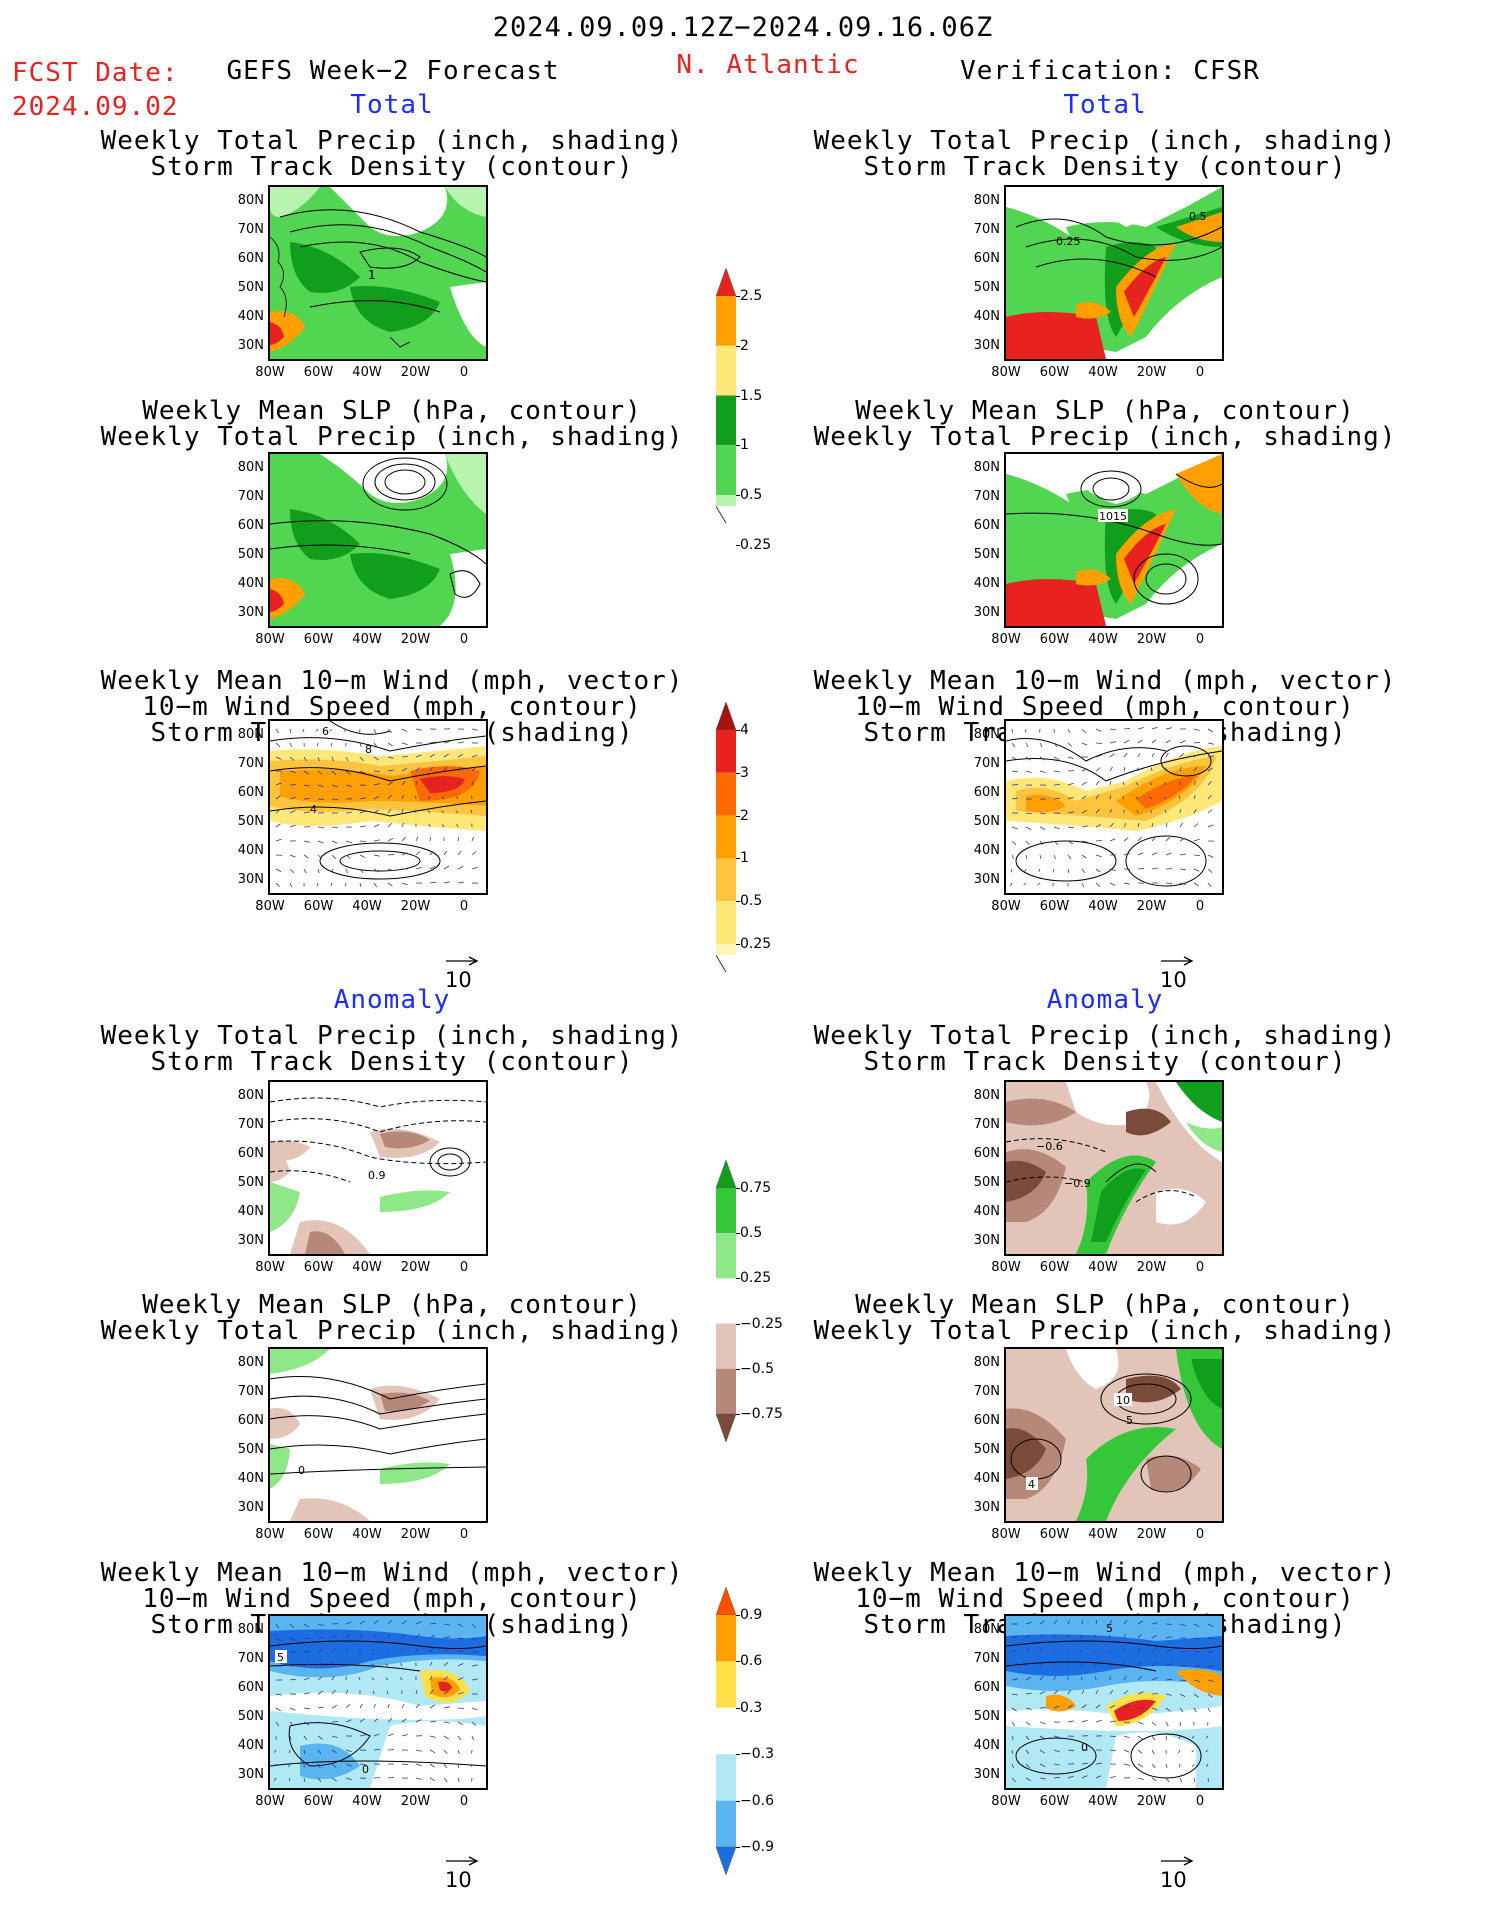  Describe the element at coordinates (378, 1702) in the screenshot. I see `map-gefs-anom-wind-track: 5 0` at that location.